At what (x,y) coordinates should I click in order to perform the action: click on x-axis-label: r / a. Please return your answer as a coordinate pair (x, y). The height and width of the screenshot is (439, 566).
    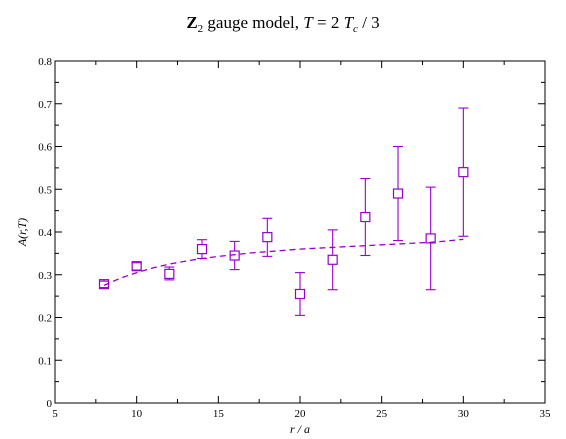
    Looking at the image, I should click on (300, 429).